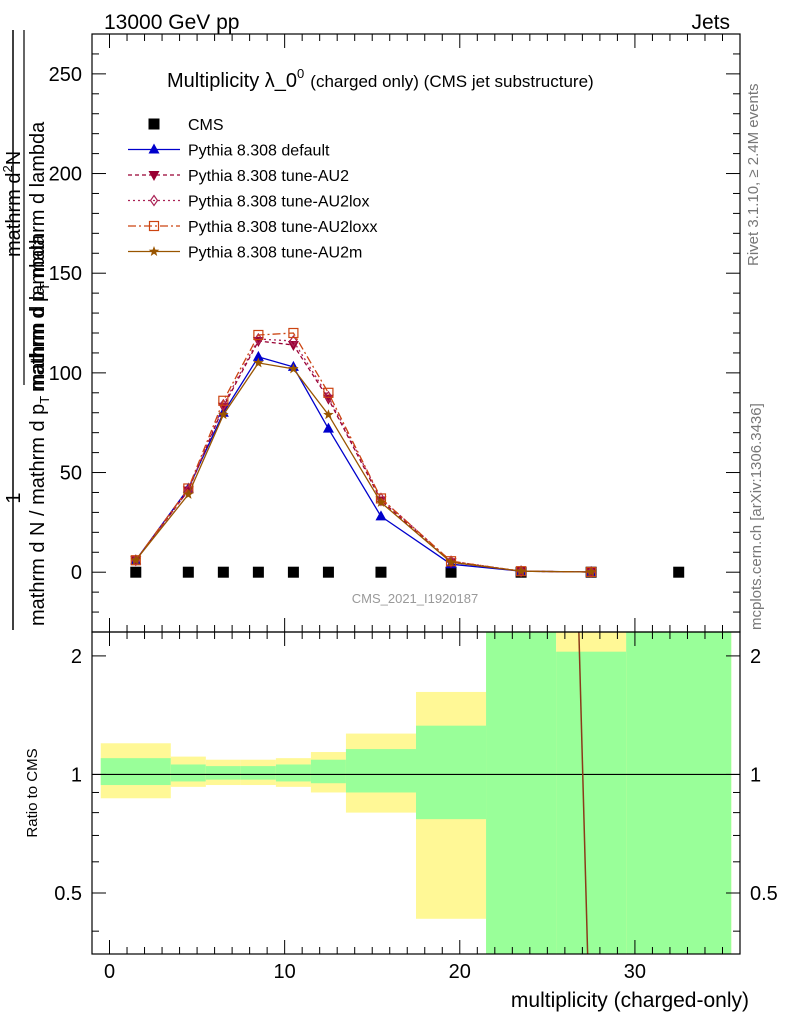 The height and width of the screenshot is (1024, 786). What do you see at coordinates (32, 792) in the screenshot?
I see `ratio-ylabel: Ratio to CMS` at bounding box center [32, 792].